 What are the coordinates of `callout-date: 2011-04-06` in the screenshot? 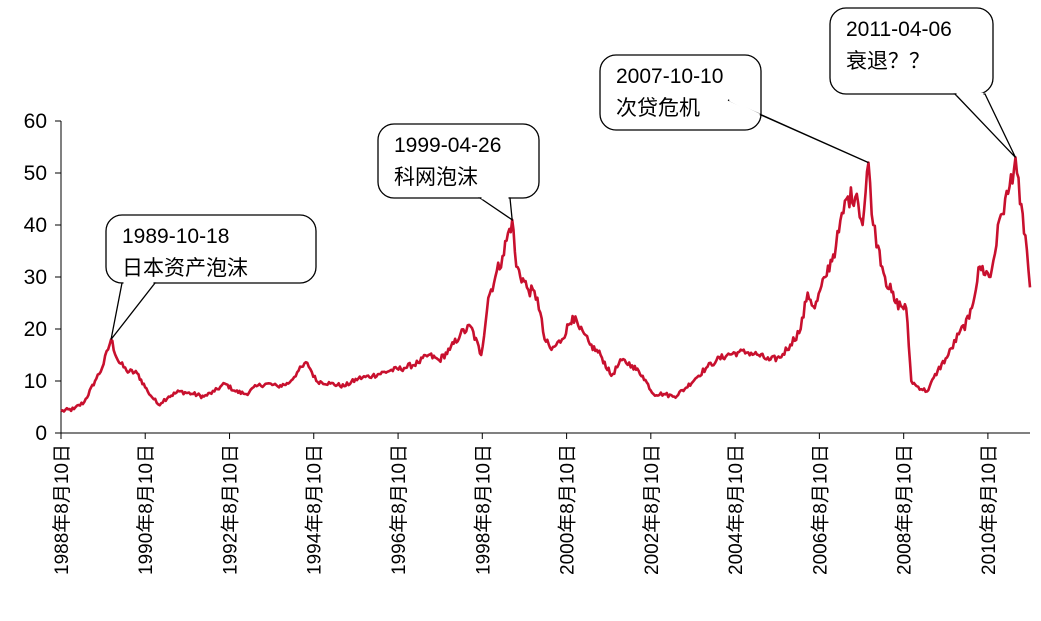 It's located at (899, 29).